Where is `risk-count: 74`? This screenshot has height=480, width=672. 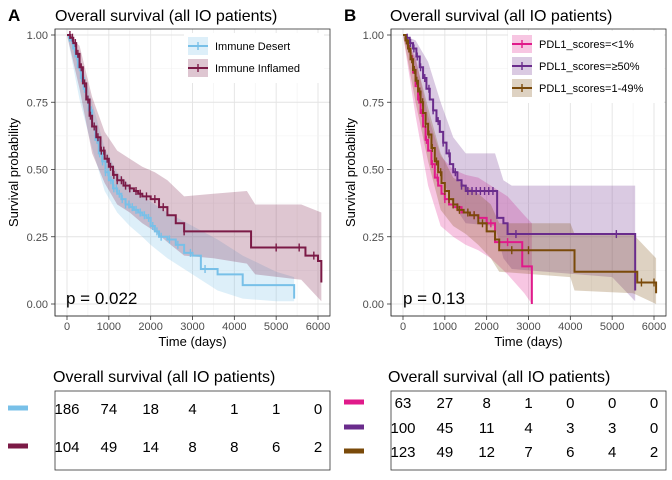
risk-count: 74 is located at coordinates (108, 409).